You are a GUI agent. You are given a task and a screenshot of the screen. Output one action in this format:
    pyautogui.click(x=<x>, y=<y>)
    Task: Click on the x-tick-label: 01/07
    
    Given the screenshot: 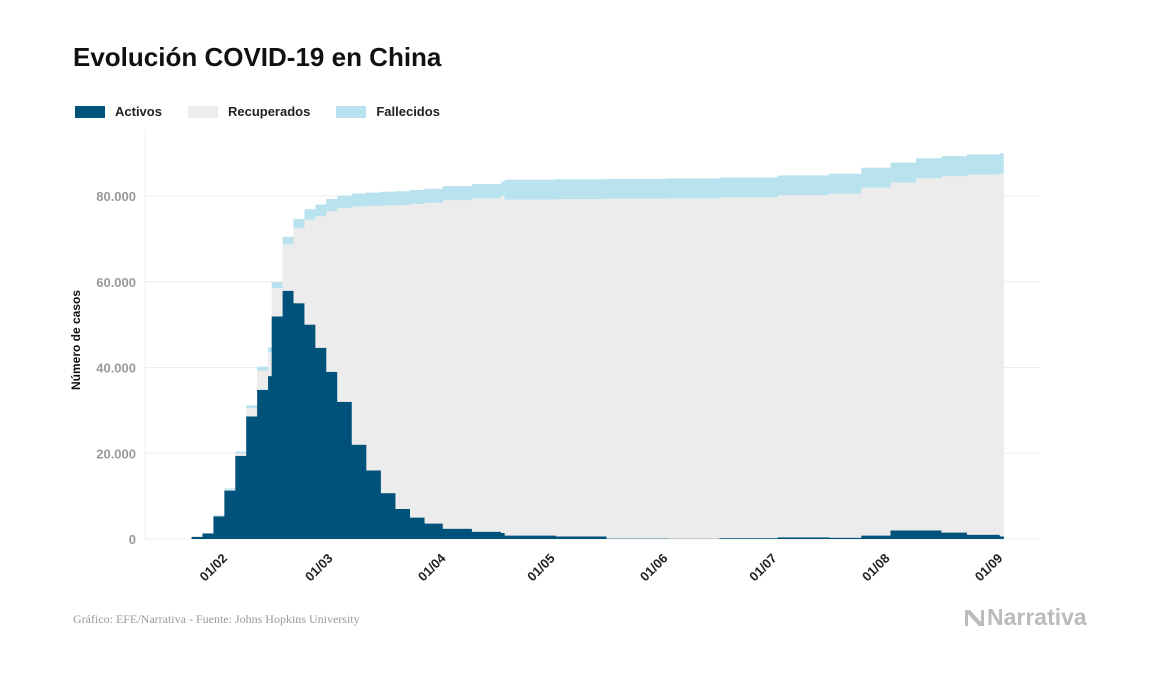 What is the action you would take?
    pyautogui.click(x=763, y=568)
    